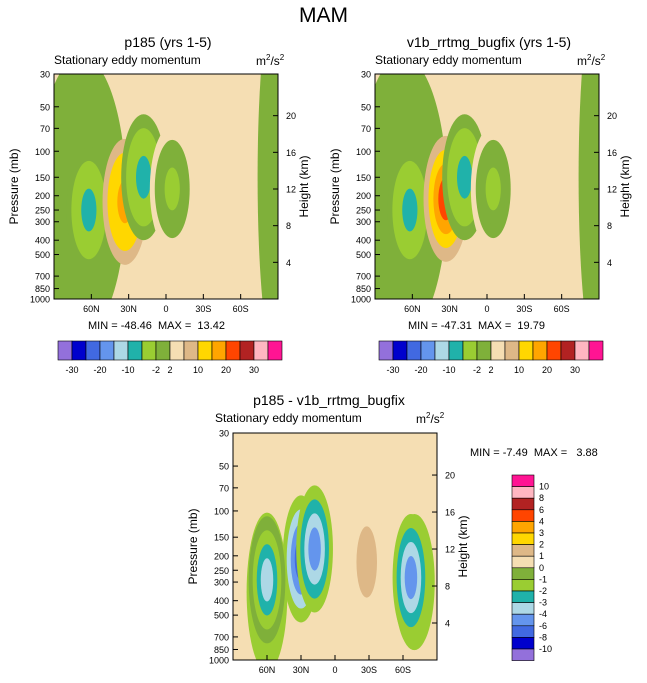 This screenshot has width=647, height=683. What do you see at coordinates (588, 186) in the screenshot?
I see `panel2-sh-edge` at bounding box center [588, 186].